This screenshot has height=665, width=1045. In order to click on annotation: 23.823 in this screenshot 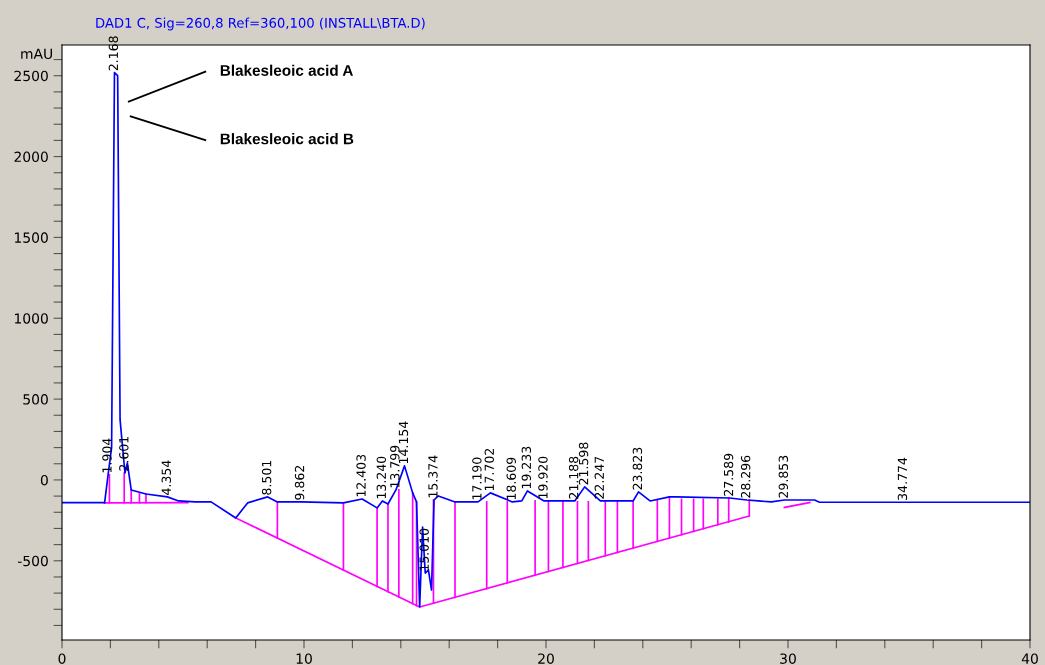, I will do `click(637, 468)`.